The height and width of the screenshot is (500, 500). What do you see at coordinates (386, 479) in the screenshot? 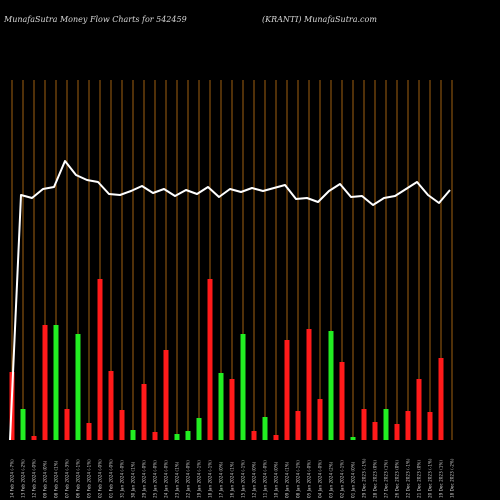
I see `x-tick-label: 27 Dec 2023 (1%)` at bounding box center [386, 479].